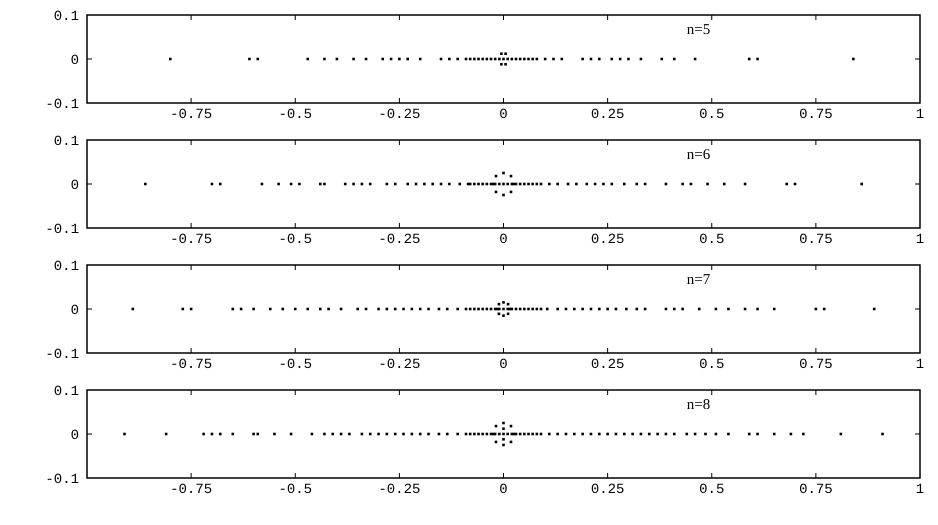  Describe the element at coordinates (698, 280) in the screenshot. I see `annotation: n=7` at that location.